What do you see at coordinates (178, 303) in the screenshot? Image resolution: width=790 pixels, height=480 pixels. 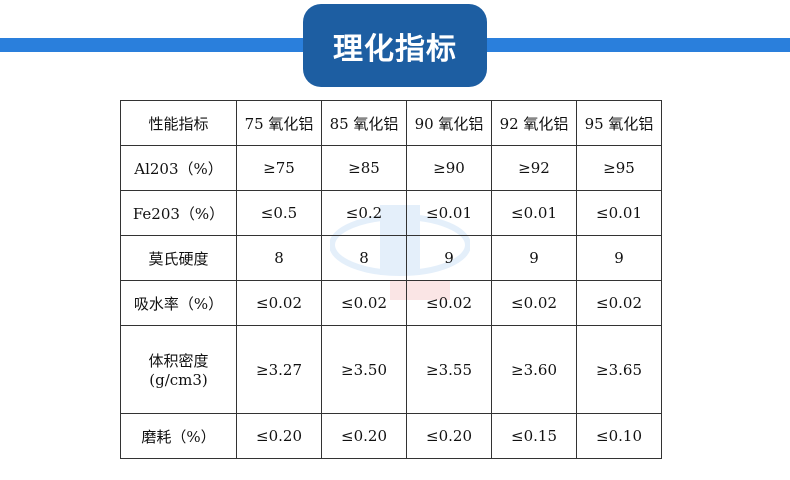 I see `row-label: 吸水率（%）` at bounding box center [178, 303].